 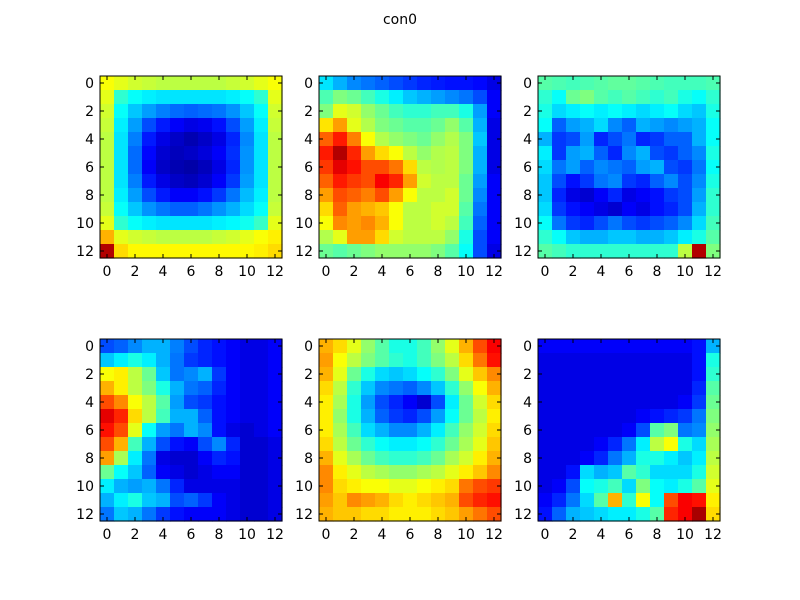 I want to click on x-tick-label: 2, so click(x=135, y=272).